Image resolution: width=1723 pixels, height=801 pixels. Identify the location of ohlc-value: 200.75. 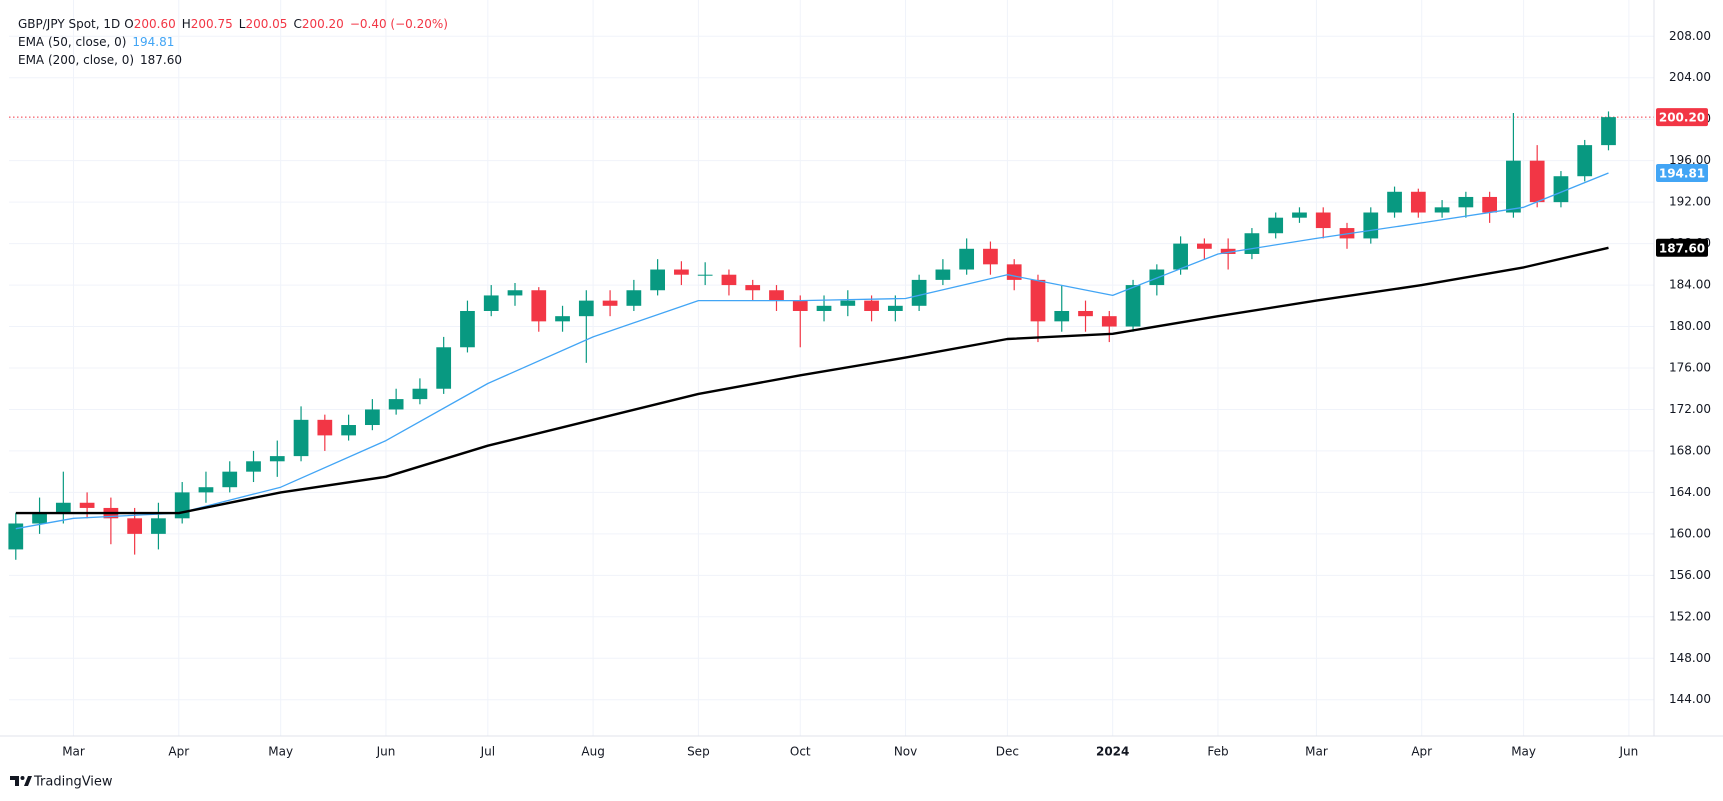
(212, 24).